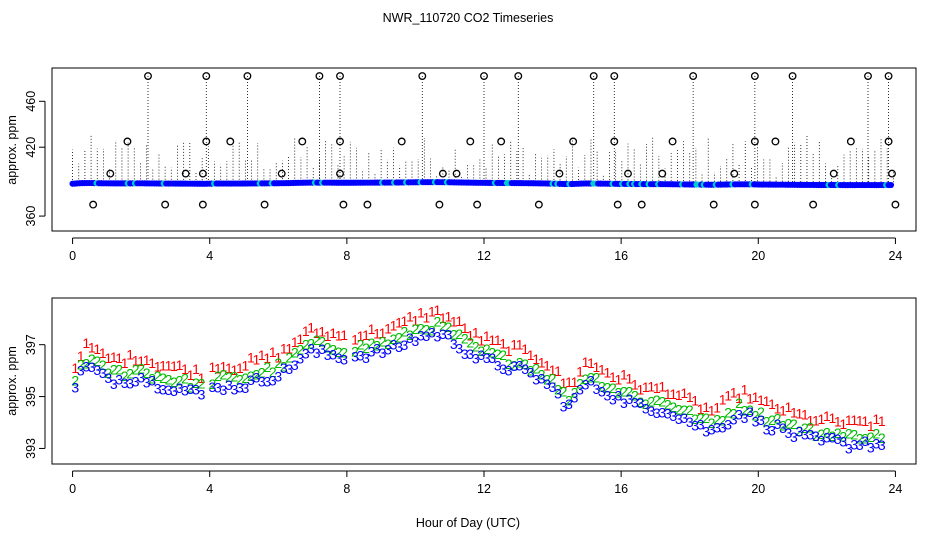 This screenshot has height=540, width=936. Describe the element at coordinates (35, 159) in the screenshot. I see `top-y-axis: 360 420 460` at that location.